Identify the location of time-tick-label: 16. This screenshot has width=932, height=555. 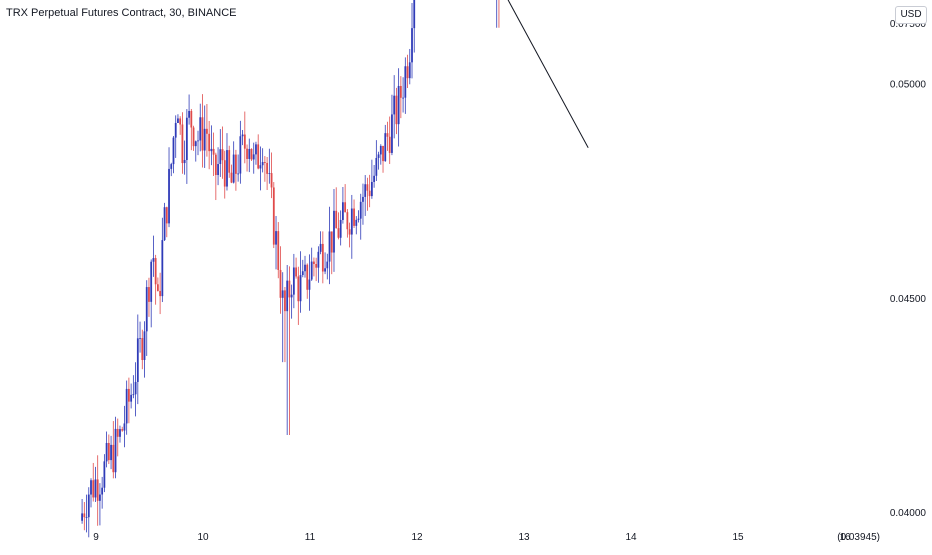
(845, 537).